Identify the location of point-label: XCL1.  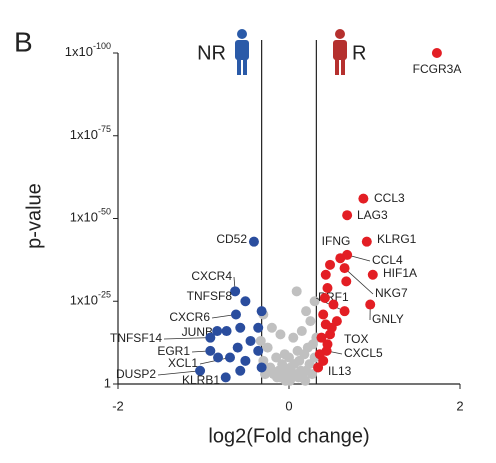
(183, 363).